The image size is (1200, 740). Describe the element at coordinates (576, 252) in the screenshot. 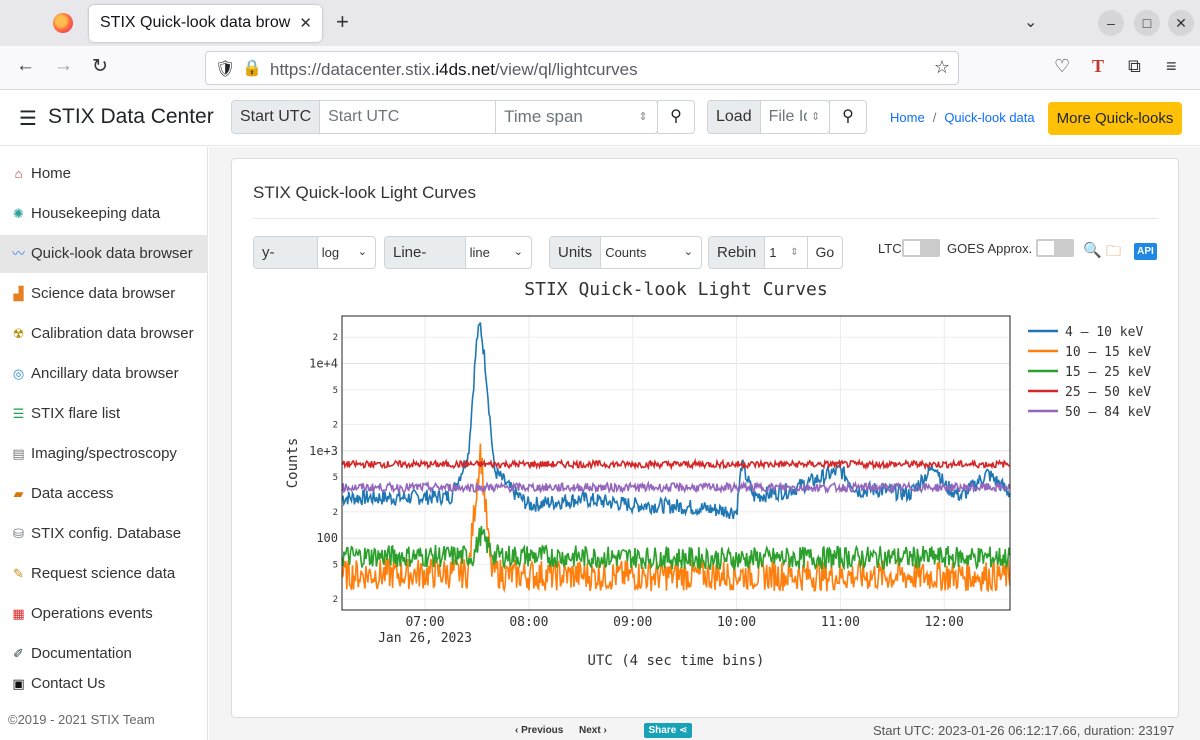

I see `units-label: Units` at that location.